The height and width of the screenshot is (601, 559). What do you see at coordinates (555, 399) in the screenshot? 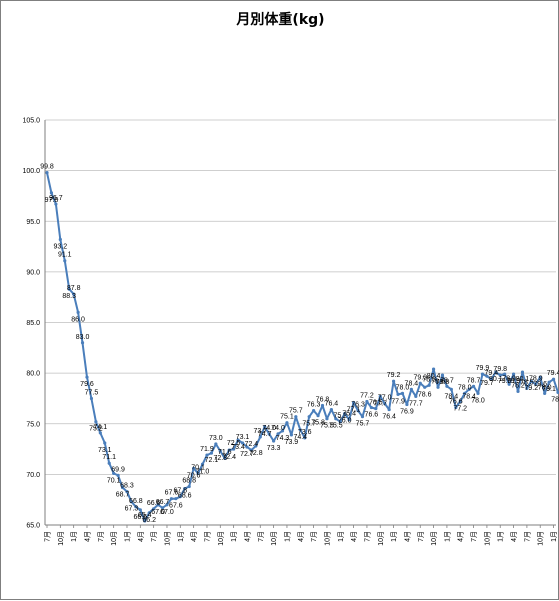
I see `data-label: 78.1` at bounding box center [555, 399].